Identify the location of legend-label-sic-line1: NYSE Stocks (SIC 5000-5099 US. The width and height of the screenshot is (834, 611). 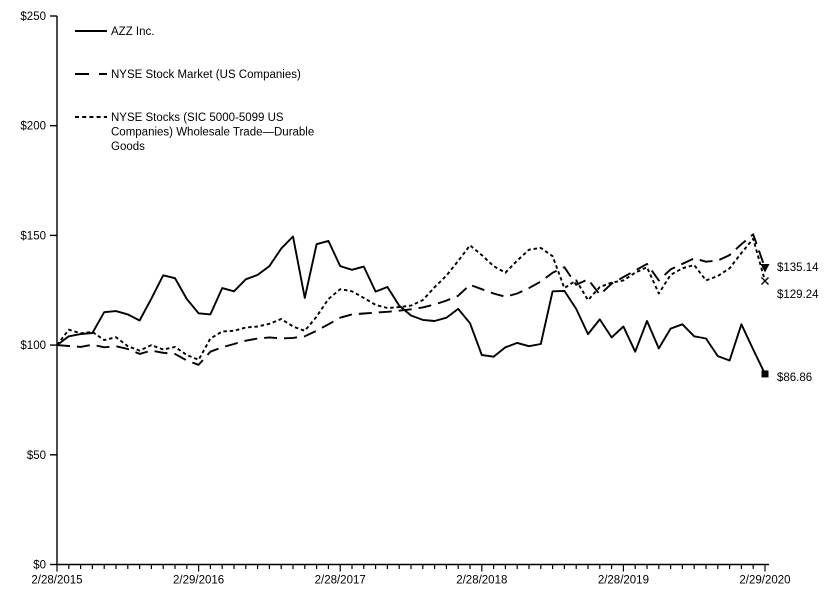
(197, 118).